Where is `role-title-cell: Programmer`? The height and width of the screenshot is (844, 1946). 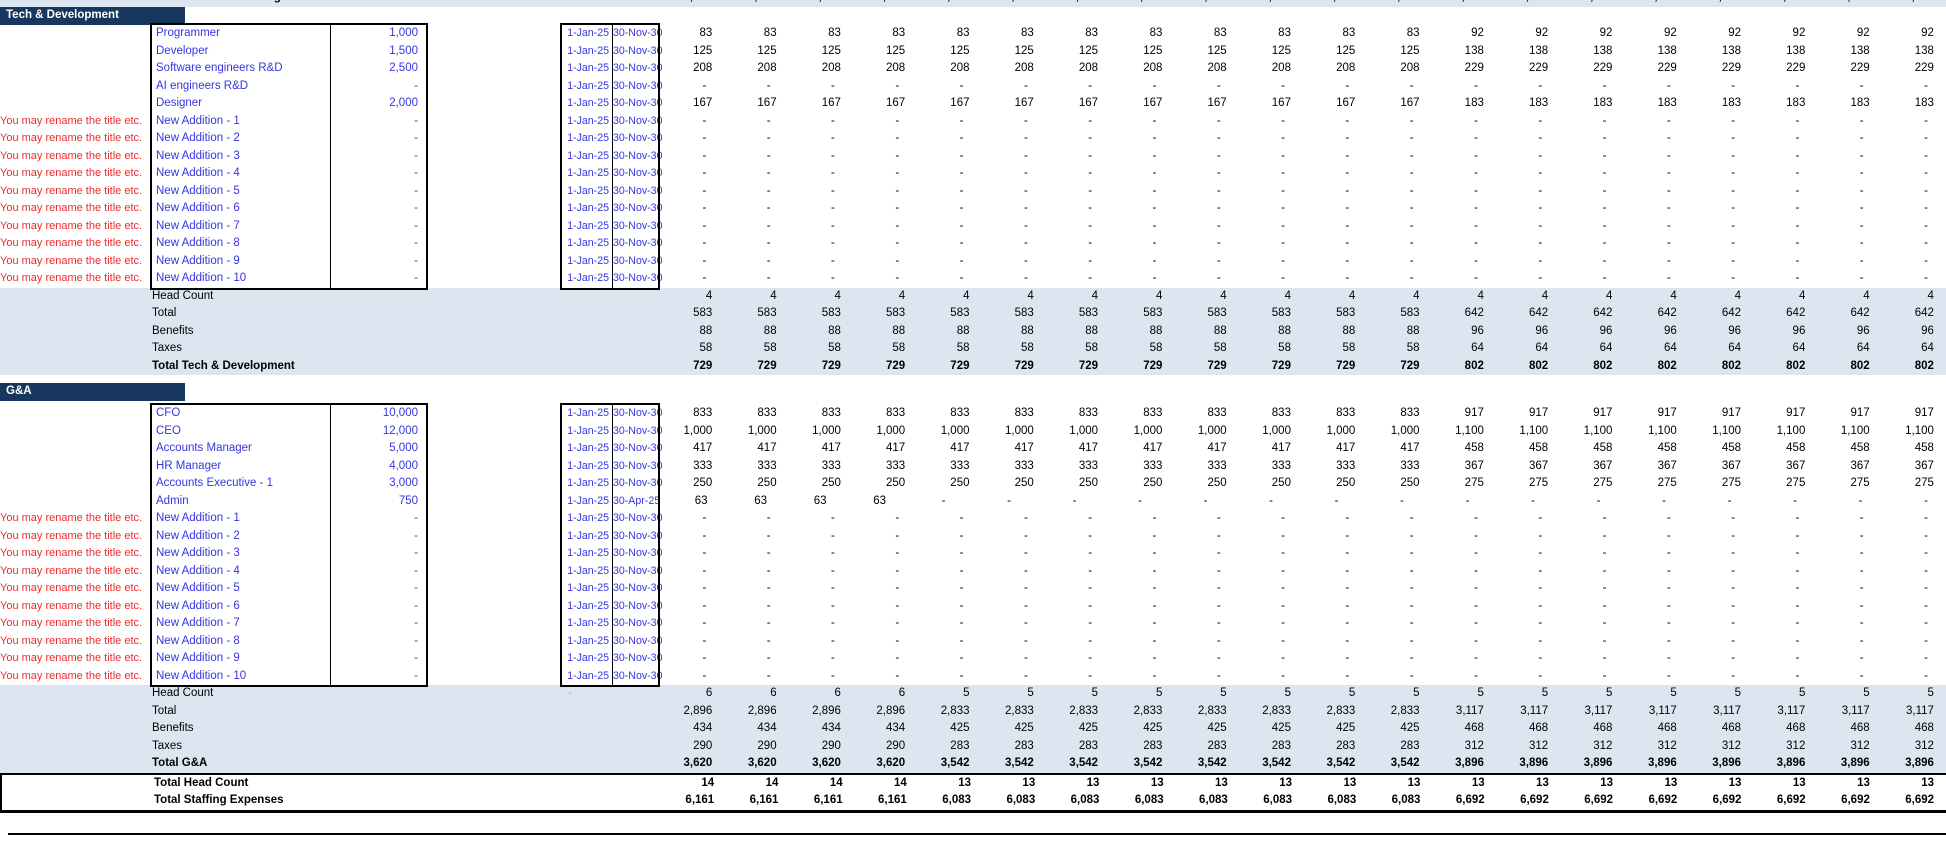
role-title-cell: Programmer is located at coordinates (188, 33).